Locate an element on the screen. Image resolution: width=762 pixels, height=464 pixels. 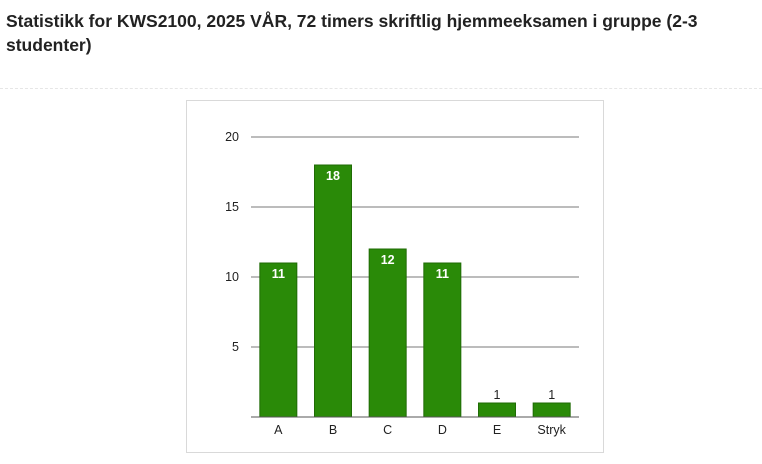
bar-C is located at coordinates (387, 333).